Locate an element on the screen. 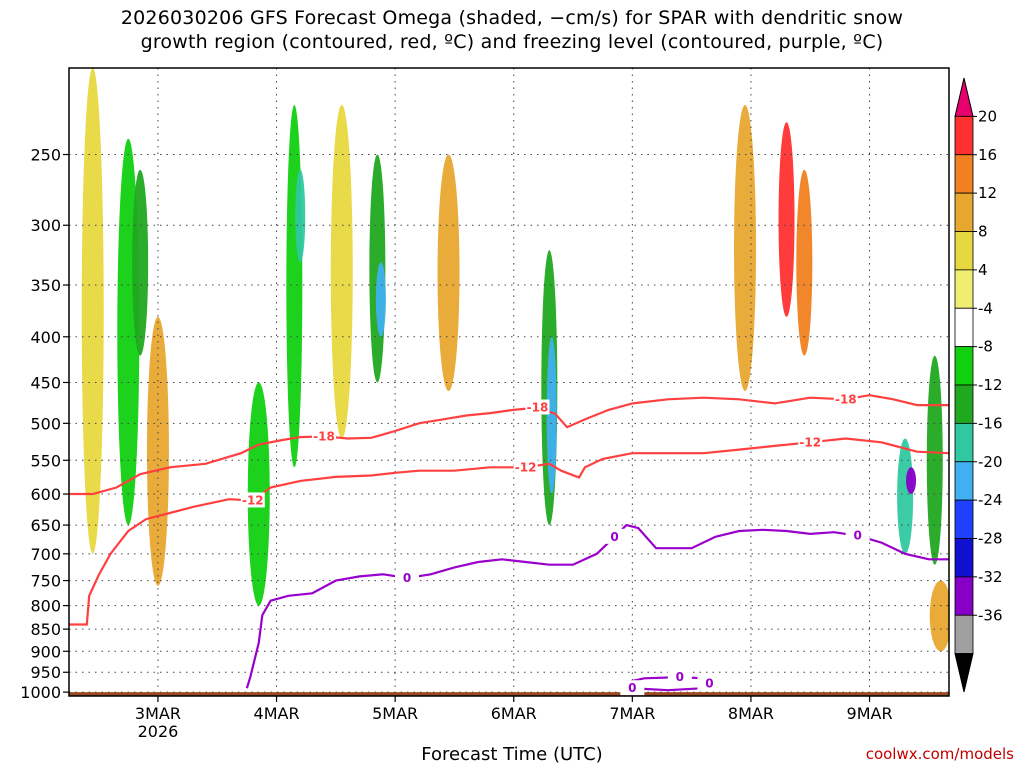 The width and height of the screenshot is (1024, 768). contour-label-2-2: 0 is located at coordinates (857, 536).